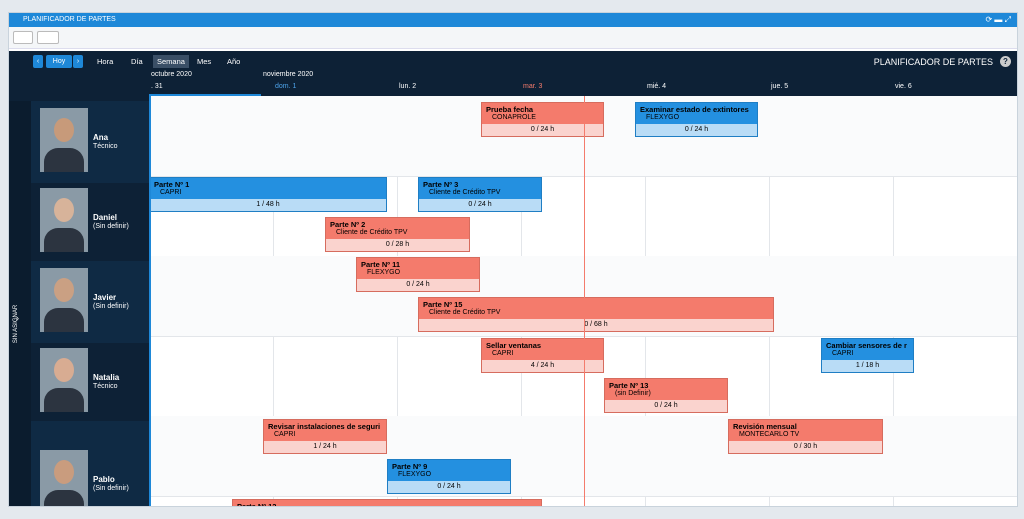  I want to click on resource-name: Natalia, so click(106, 377).